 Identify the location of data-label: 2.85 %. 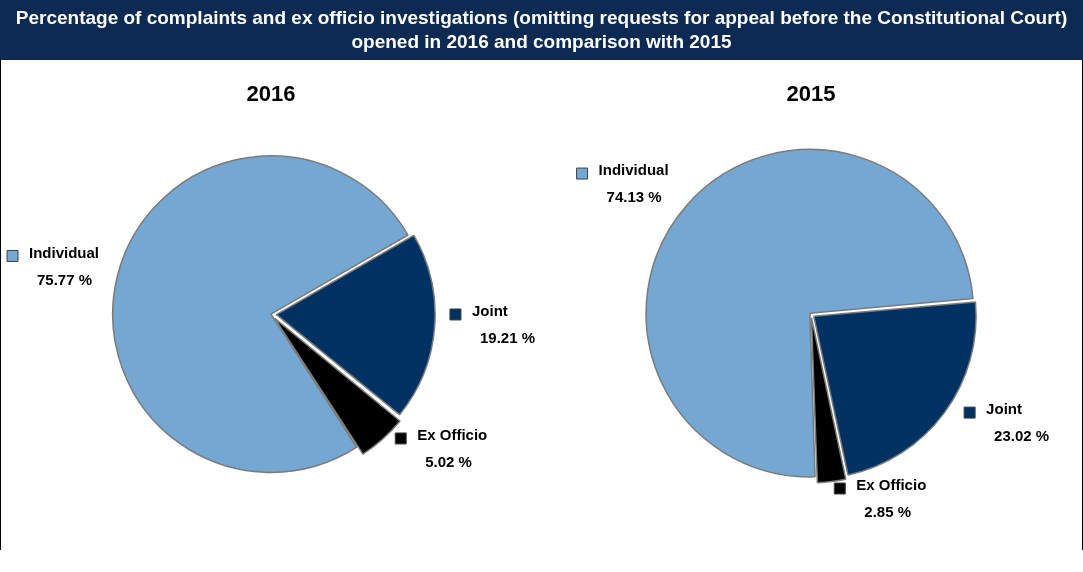
(887, 512).